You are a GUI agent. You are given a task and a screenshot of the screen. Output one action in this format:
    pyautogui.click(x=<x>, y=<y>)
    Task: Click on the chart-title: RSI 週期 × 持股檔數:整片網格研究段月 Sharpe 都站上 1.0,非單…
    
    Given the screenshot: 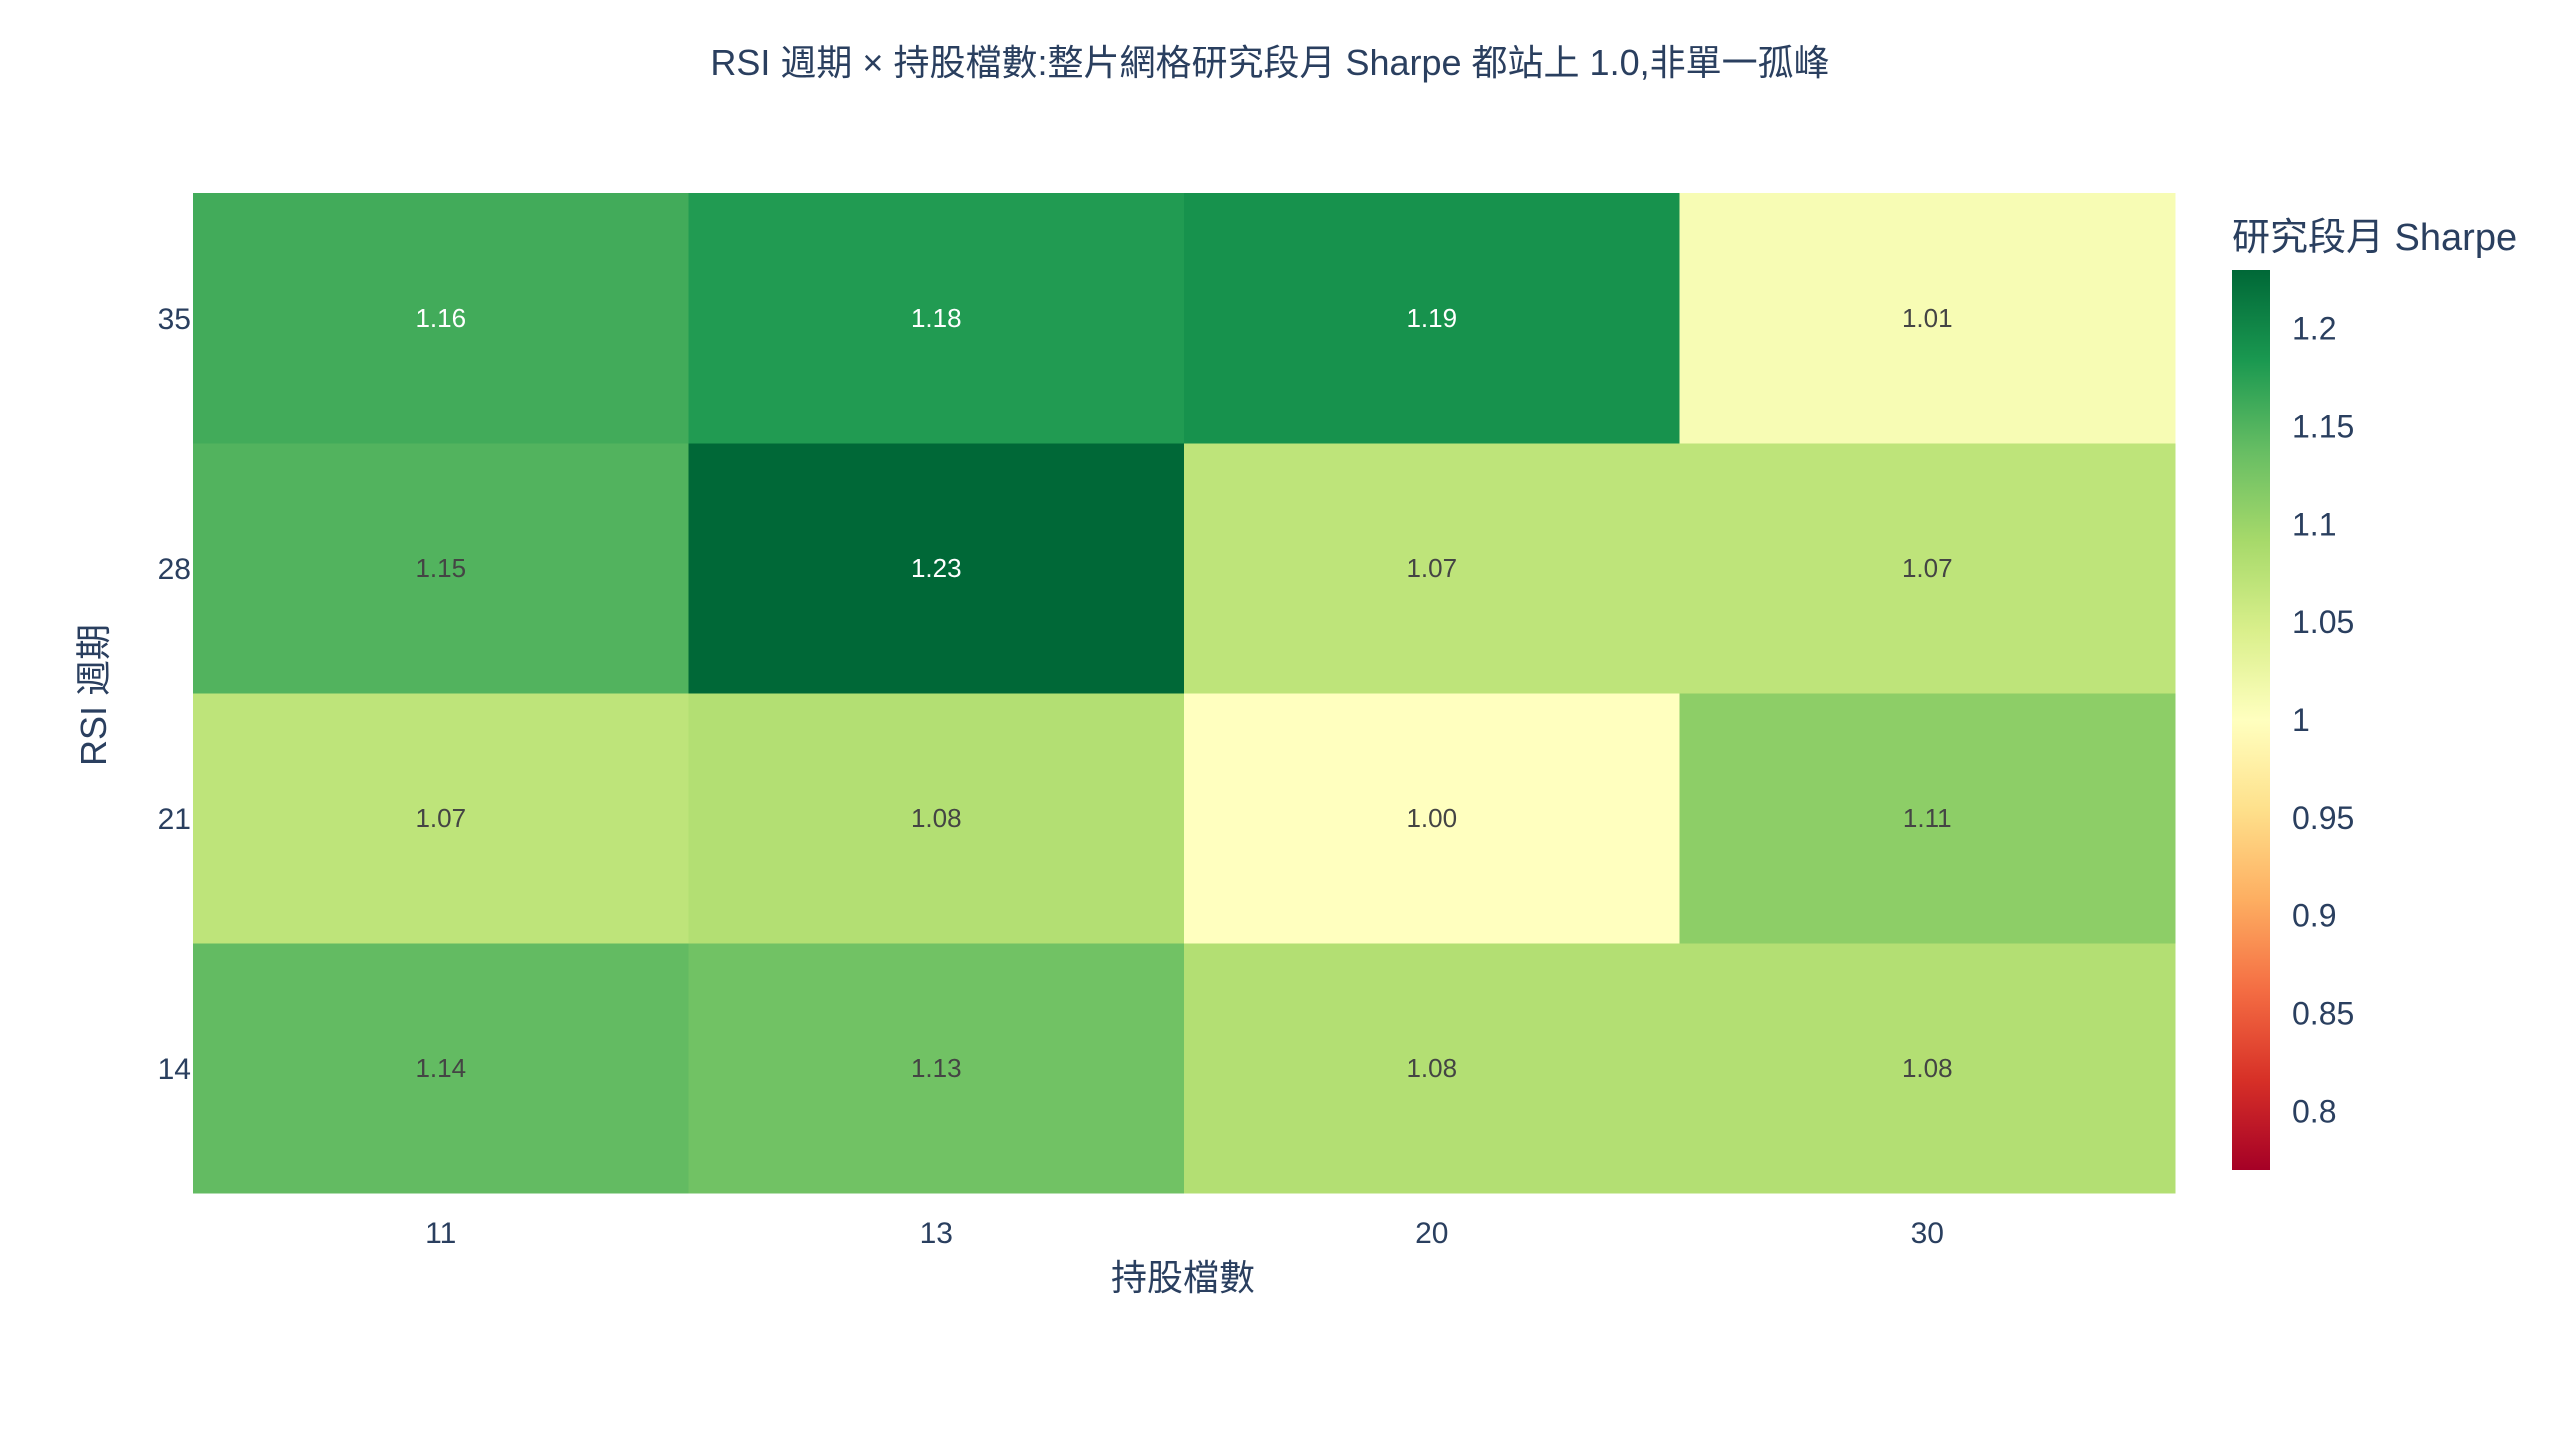 What is the action you would take?
    pyautogui.click(x=1269, y=62)
    